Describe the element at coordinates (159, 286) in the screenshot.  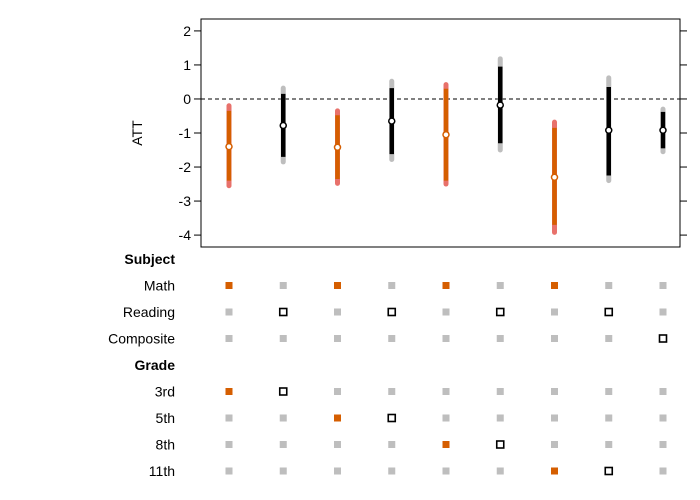
I see `spec-row-label: Math` at that location.